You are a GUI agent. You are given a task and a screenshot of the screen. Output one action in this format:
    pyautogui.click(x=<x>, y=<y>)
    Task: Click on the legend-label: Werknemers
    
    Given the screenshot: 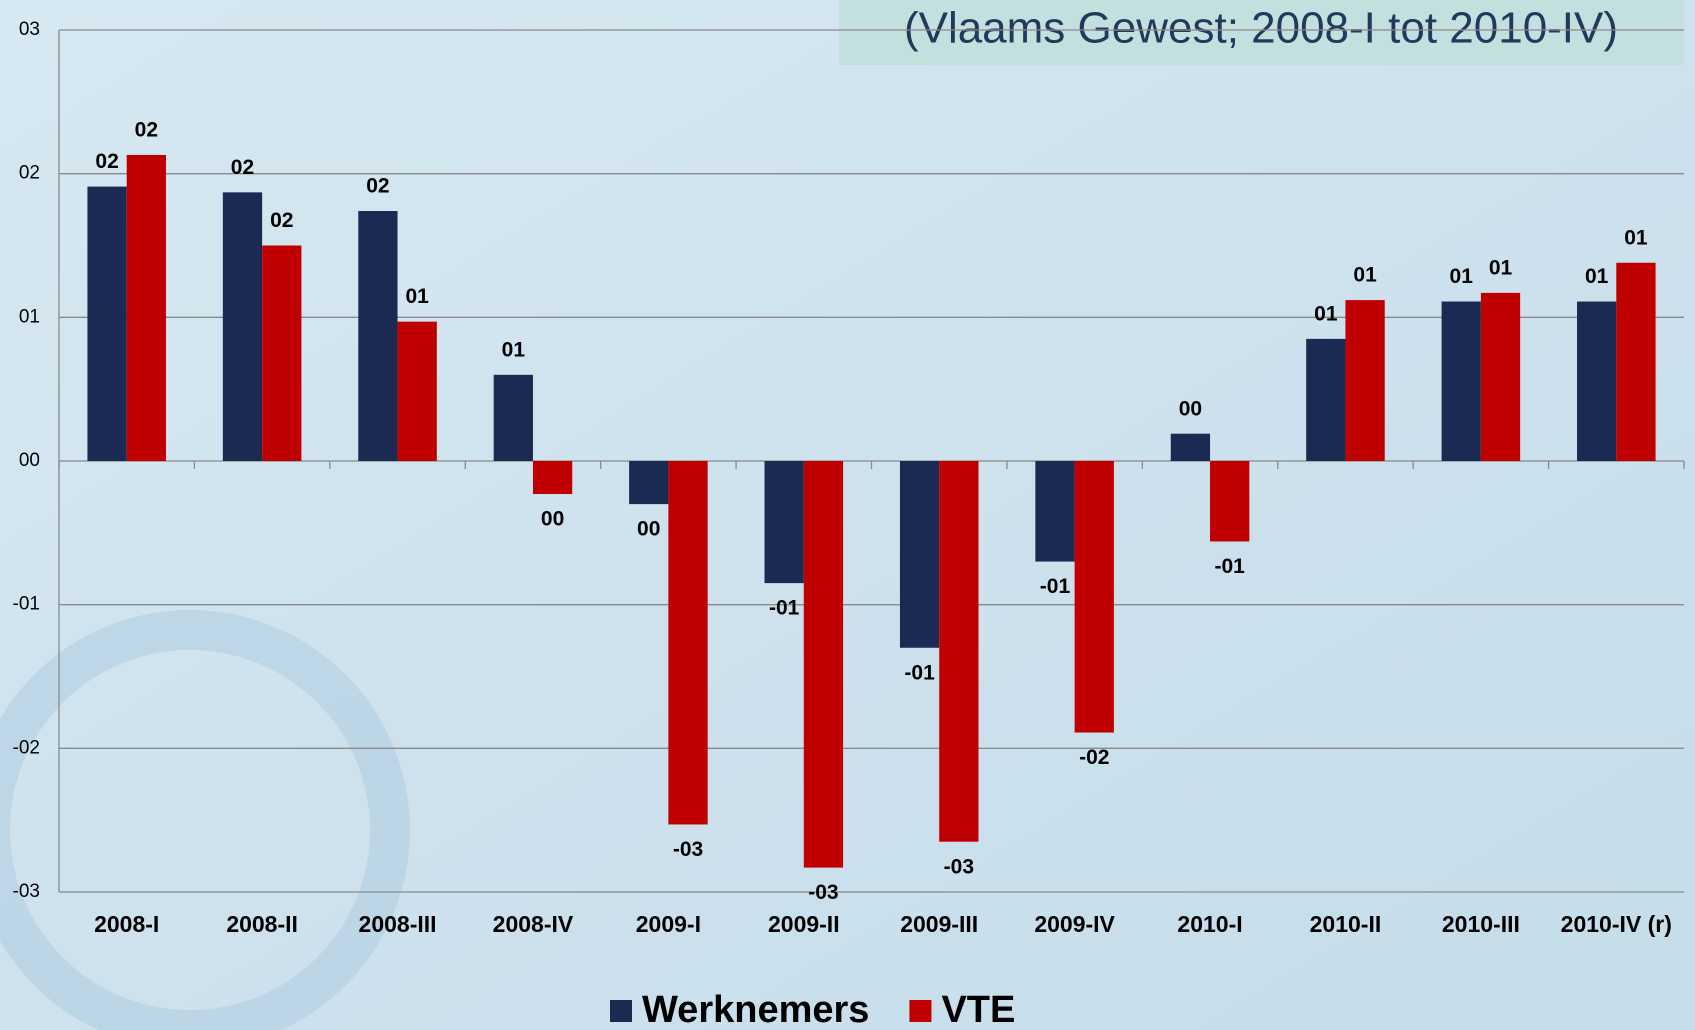 What is the action you would take?
    pyautogui.click(x=755, y=1009)
    